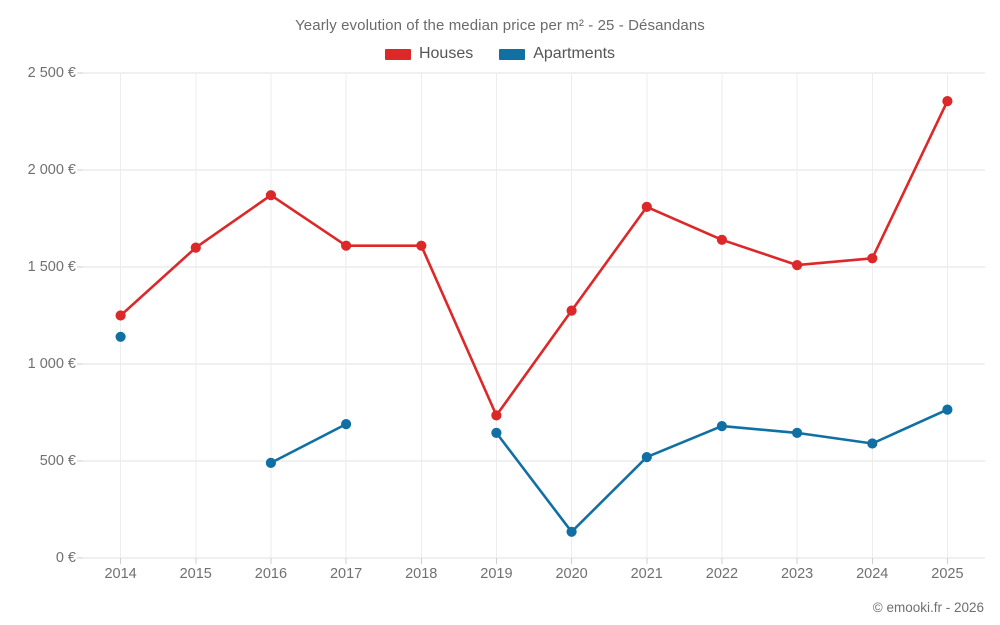  What do you see at coordinates (496, 574) in the screenshot?
I see `x-tick-label: 2019` at bounding box center [496, 574].